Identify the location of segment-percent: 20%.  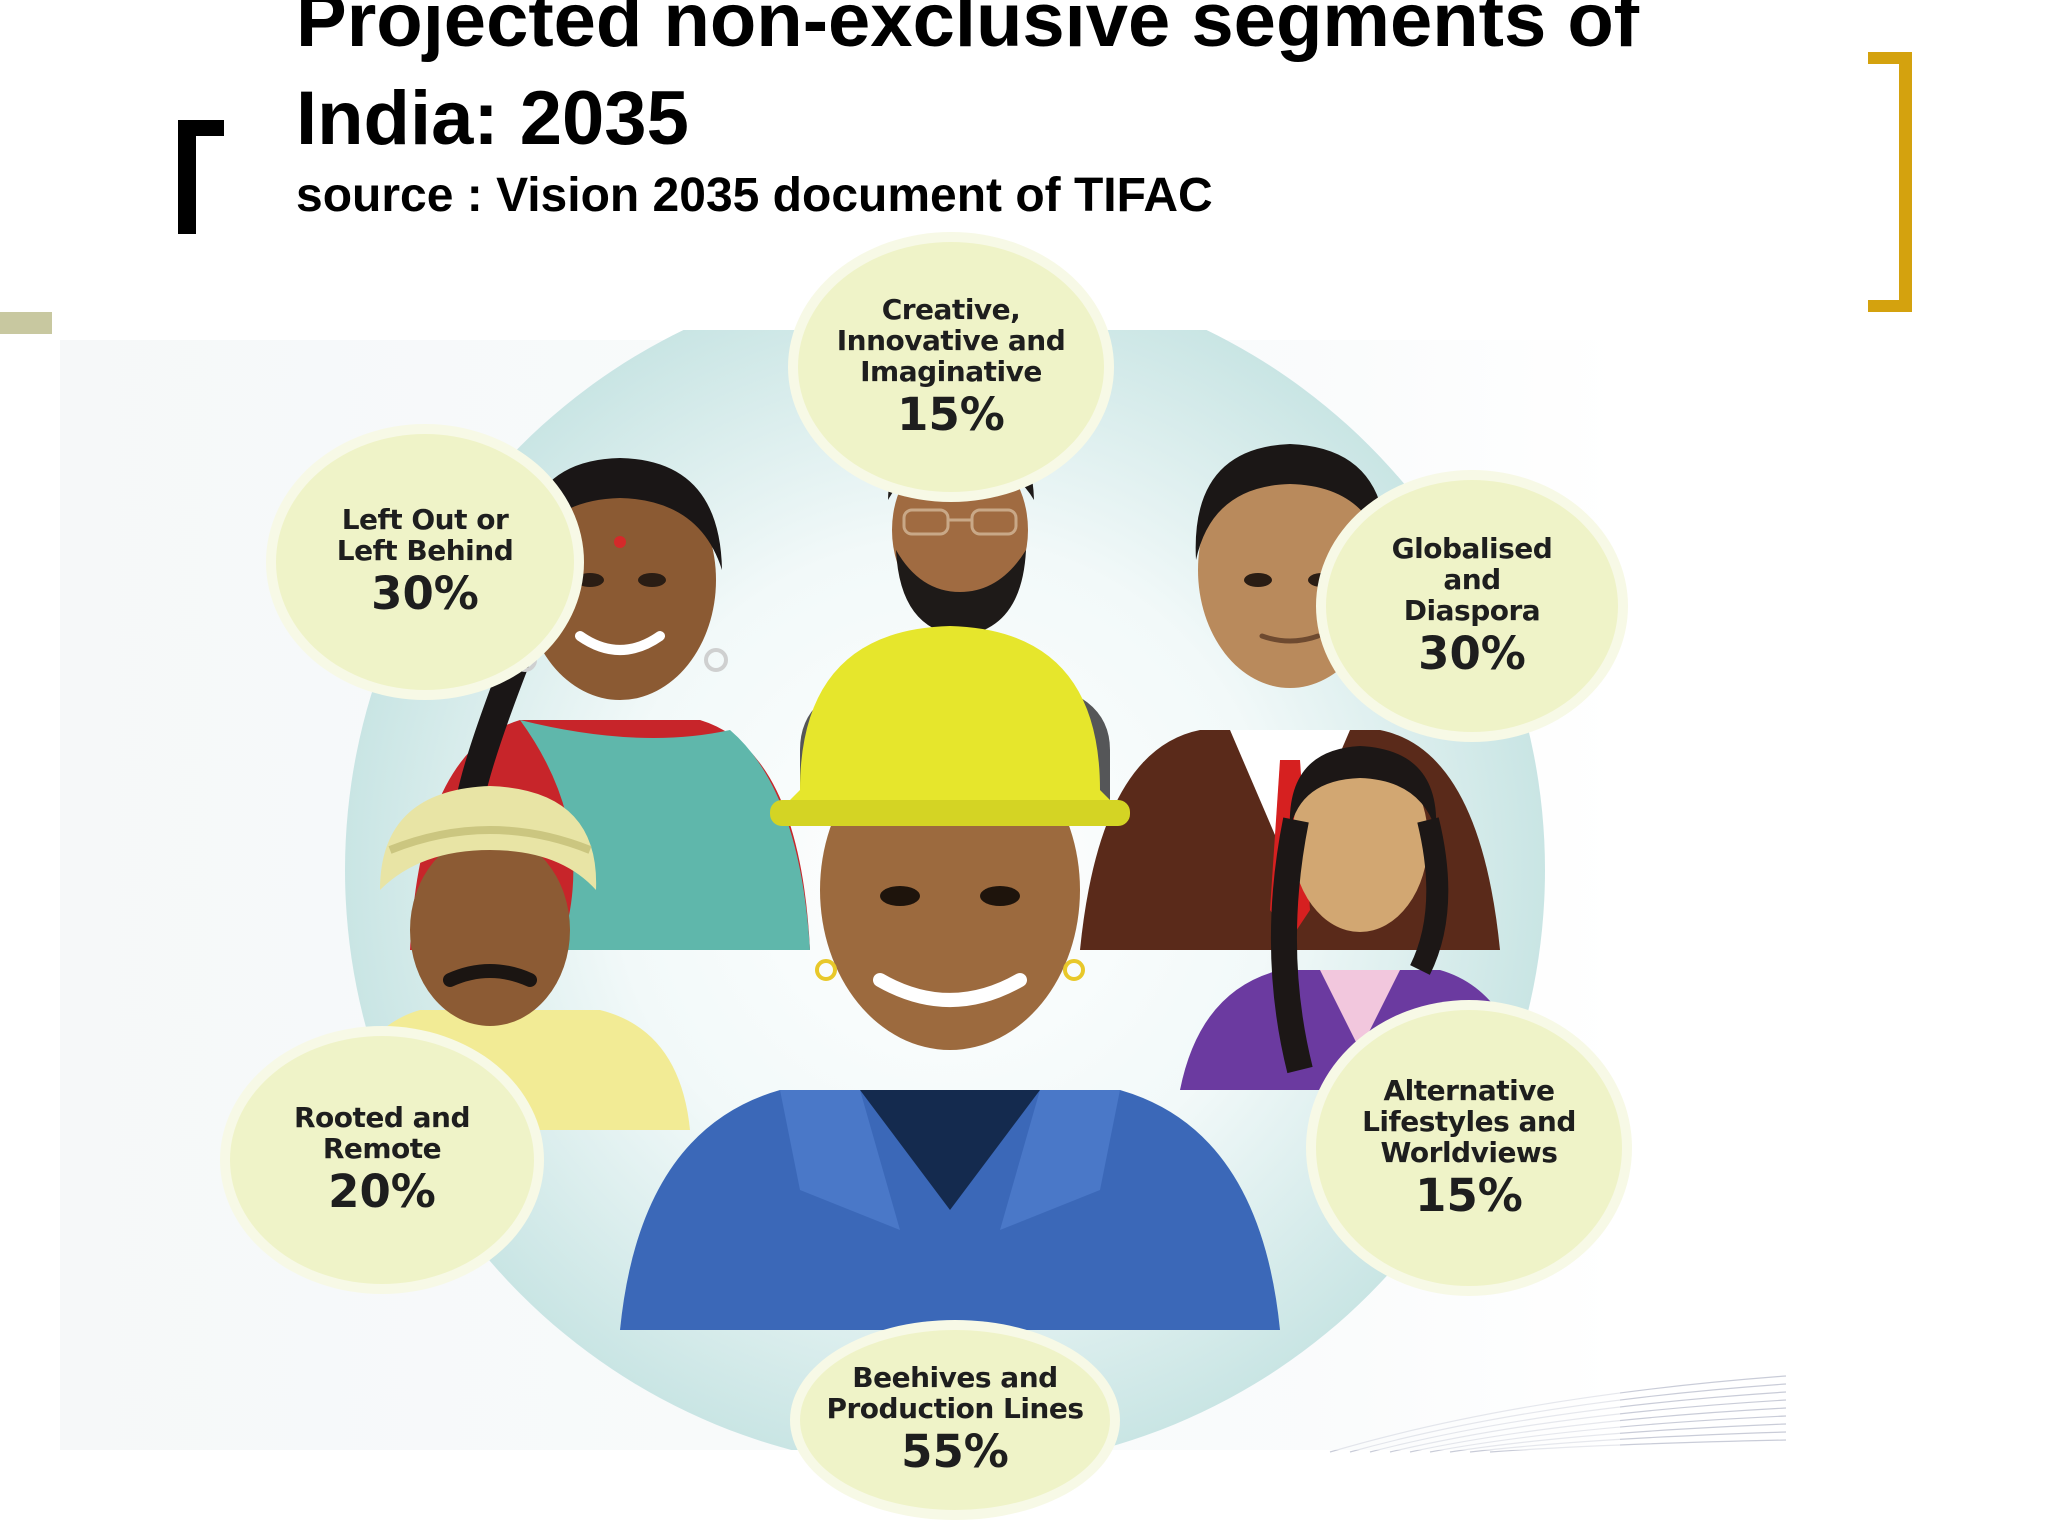
(382, 1191).